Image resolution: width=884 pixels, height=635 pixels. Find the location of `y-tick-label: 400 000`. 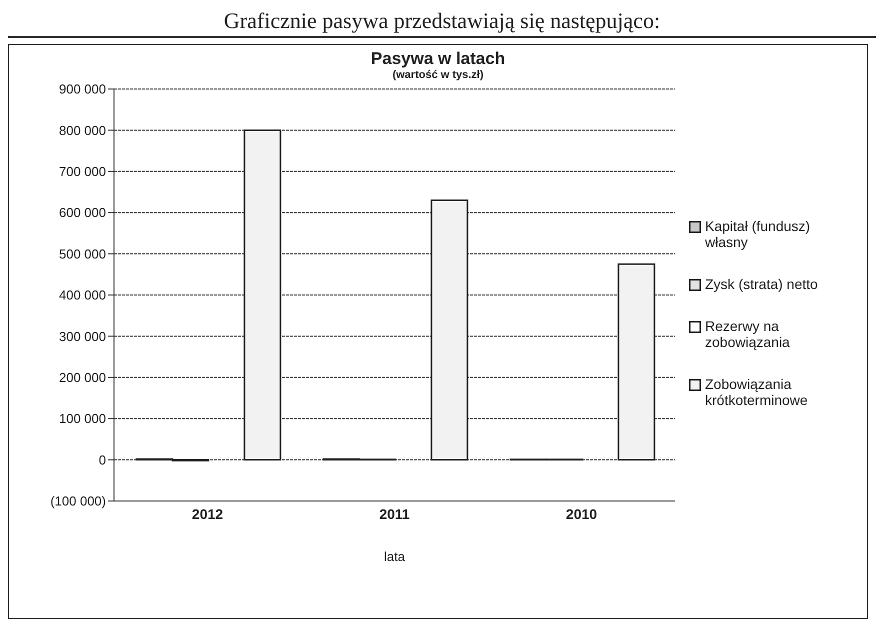

y-tick-label: 400 000 is located at coordinates (82, 295).